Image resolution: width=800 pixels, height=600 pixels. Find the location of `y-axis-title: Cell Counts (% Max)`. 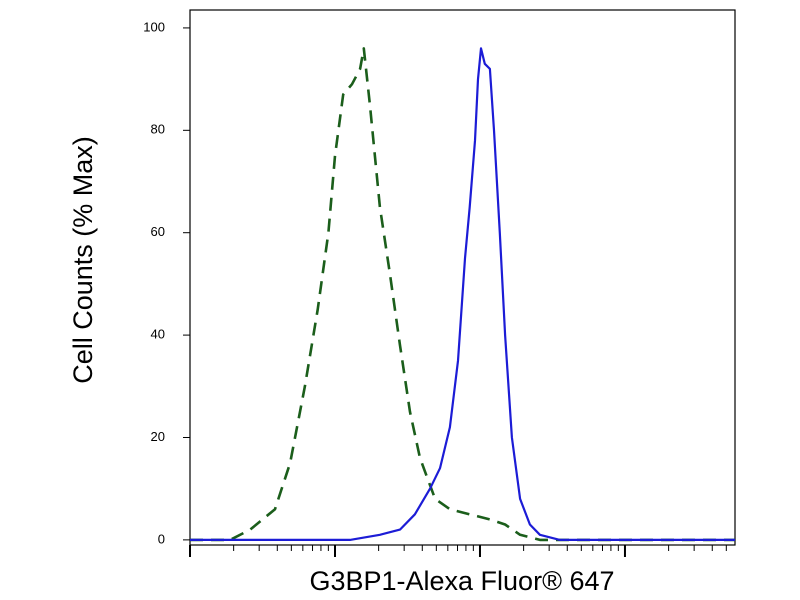

y-axis-title: Cell Counts (% Max) is located at coordinates (83, 260).